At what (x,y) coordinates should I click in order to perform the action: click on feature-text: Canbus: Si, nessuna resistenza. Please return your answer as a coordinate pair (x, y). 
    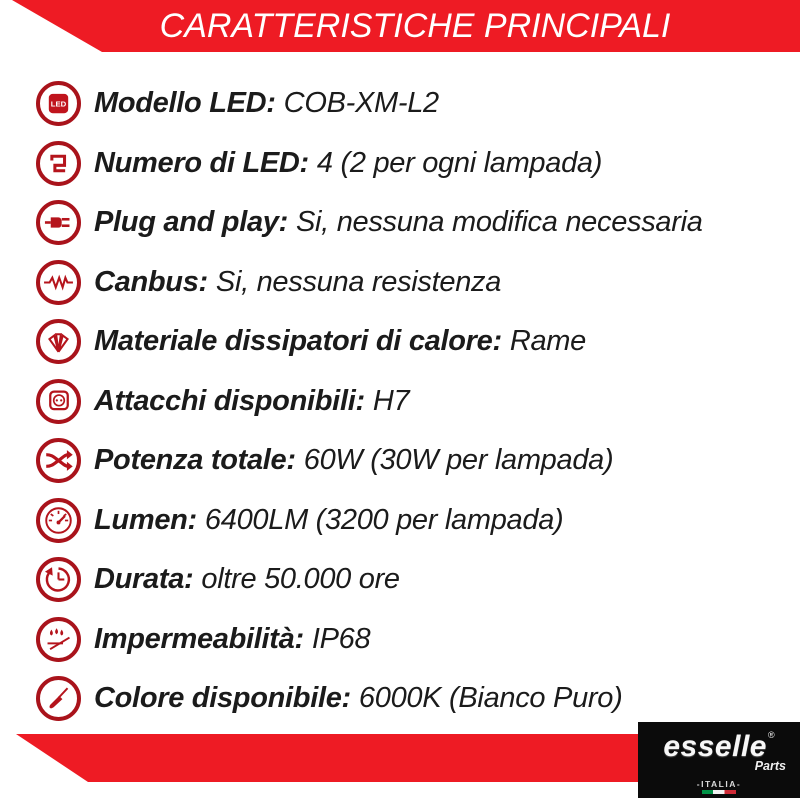
    Looking at the image, I should click on (298, 281).